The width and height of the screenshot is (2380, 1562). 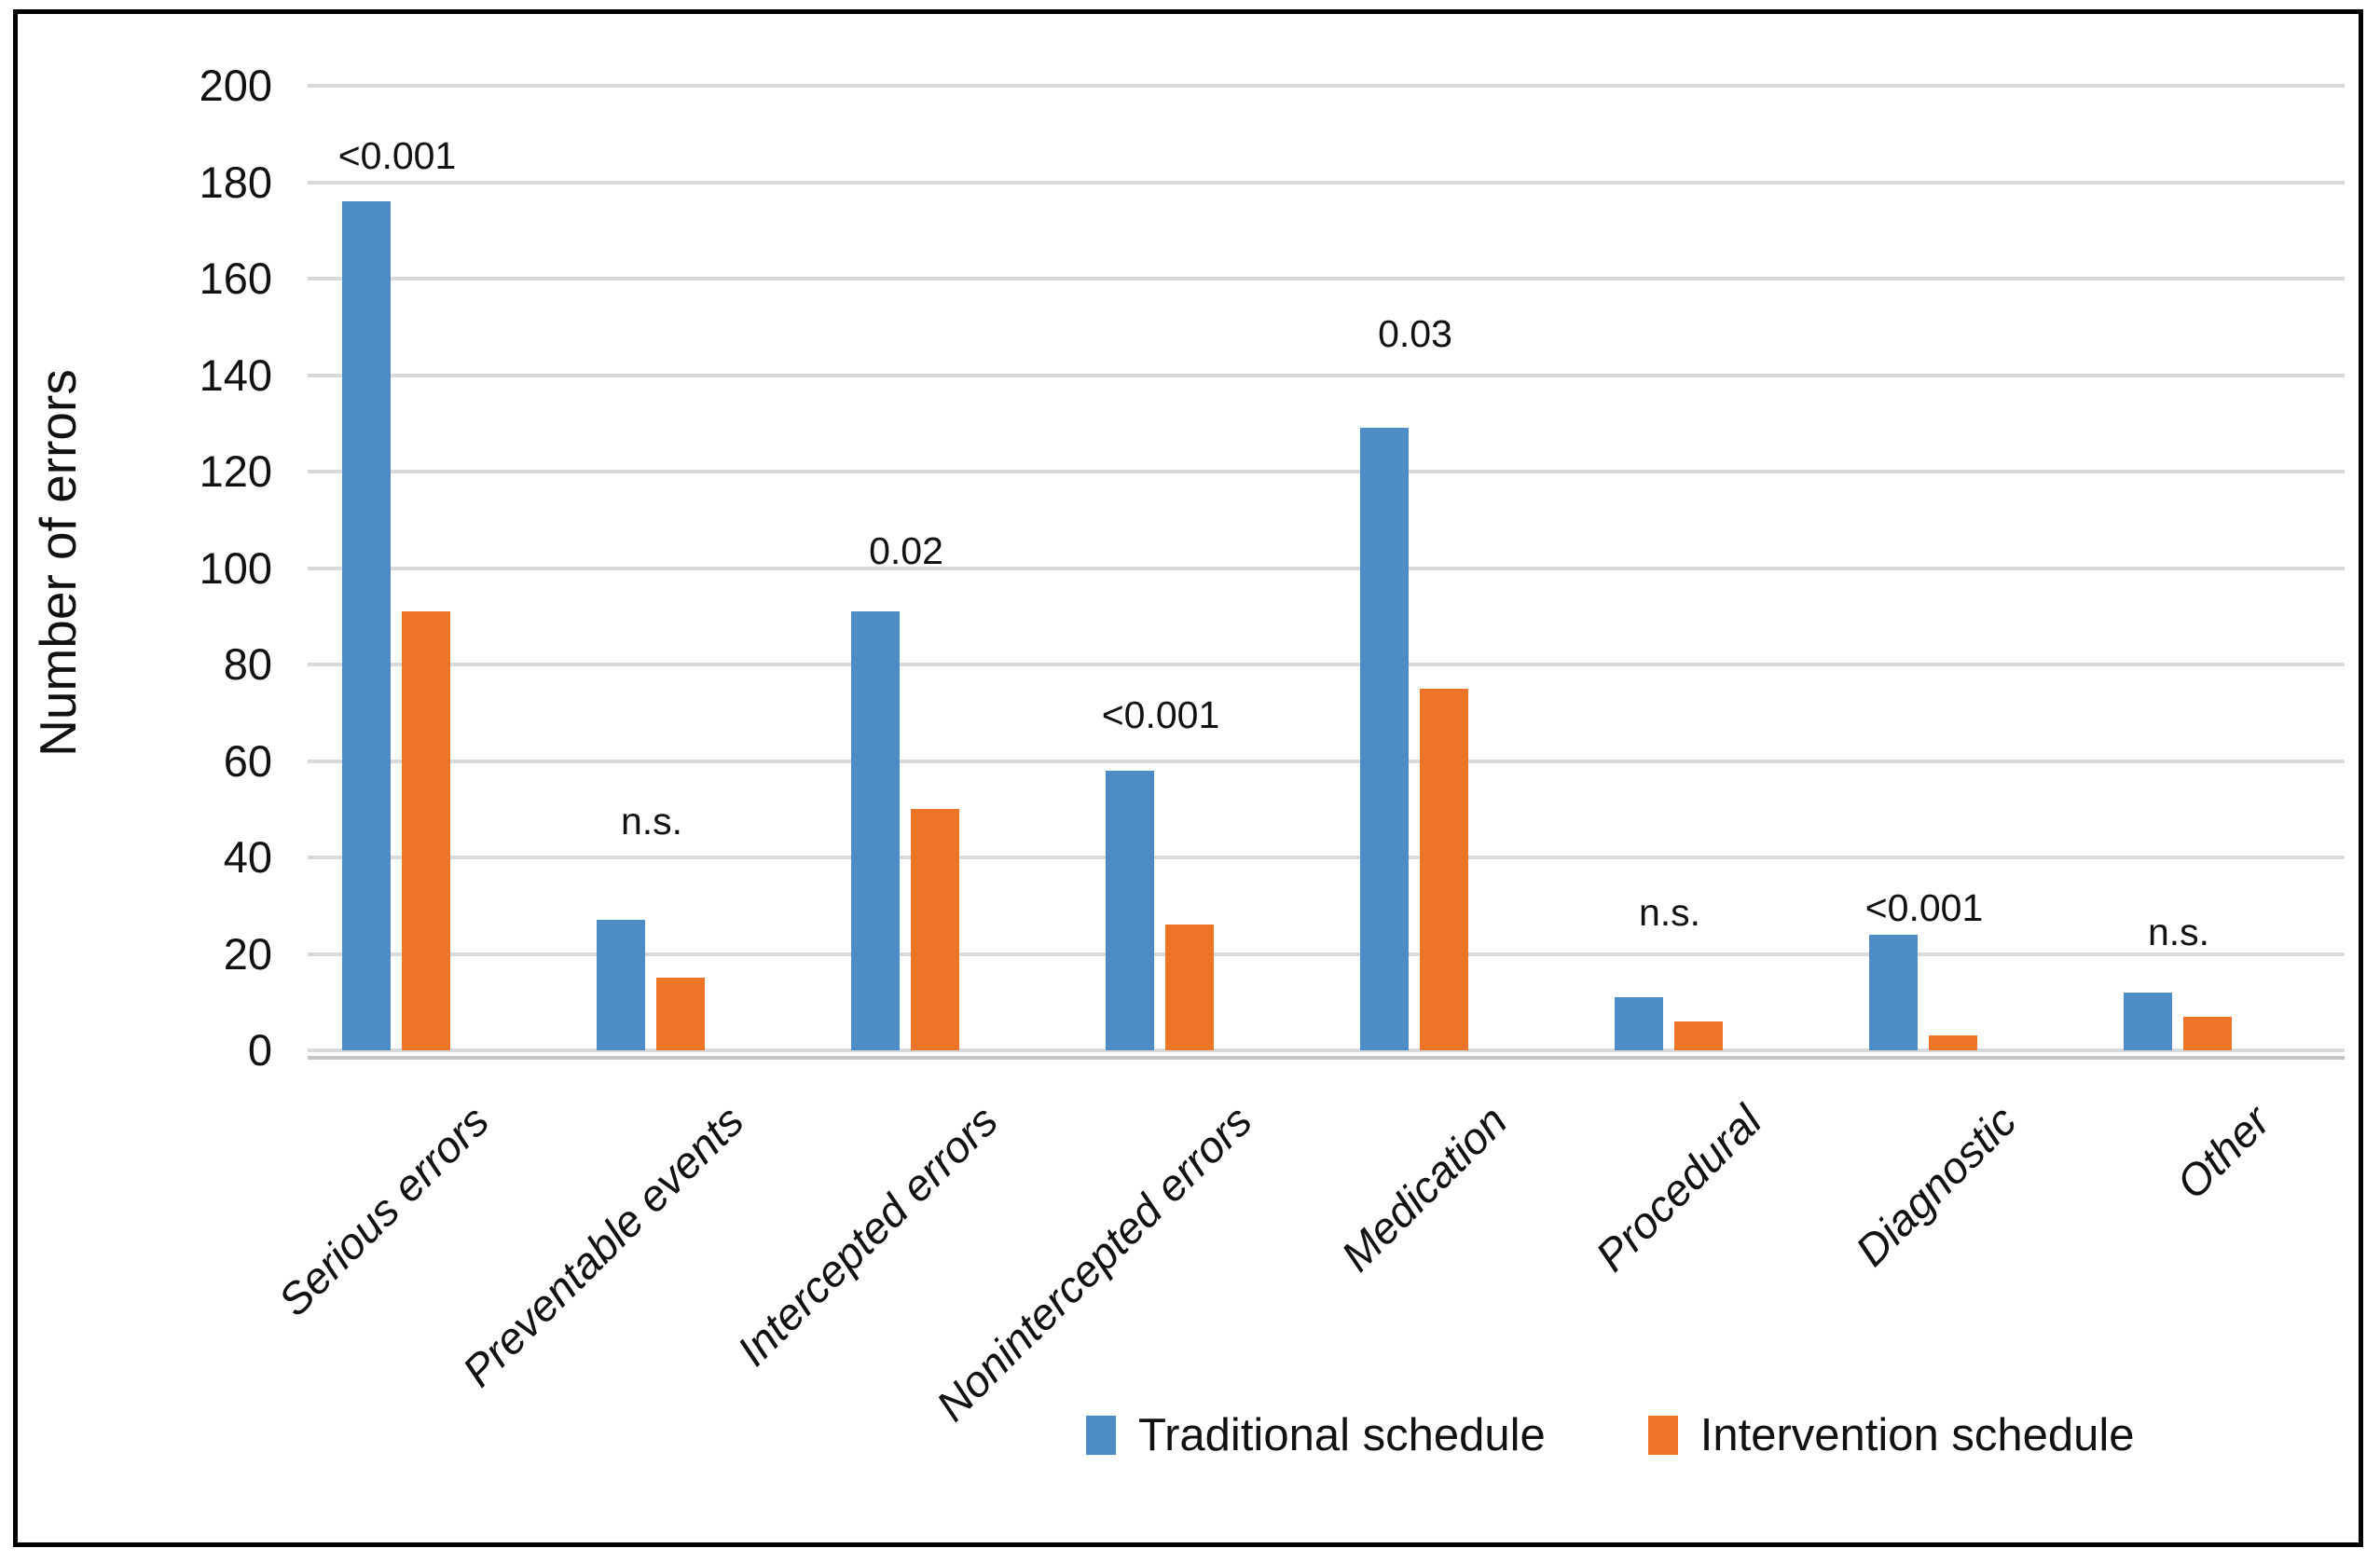 What do you see at coordinates (366, 625) in the screenshot?
I see `bar-traditional-serious-errors` at bounding box center [366, 625].